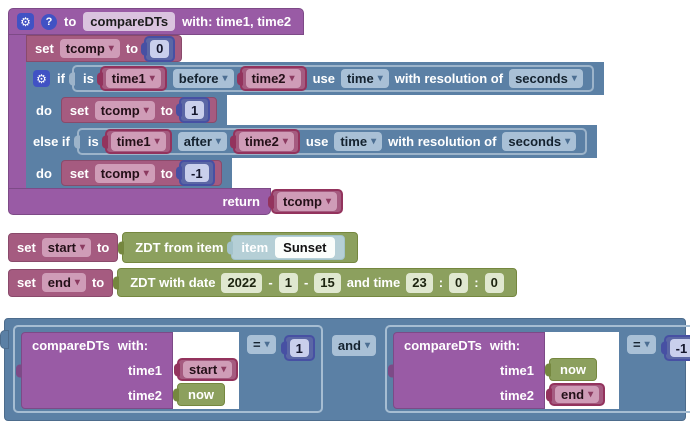  I want to click on item-block: item Sunset, so click(288, 247).